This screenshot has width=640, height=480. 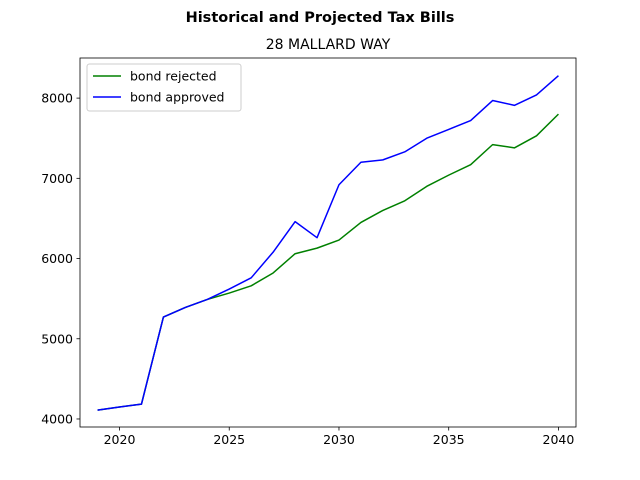 What do you see at coordinates (328, 45) in the screenshot?
I see `chart-subtitle: 28 MALLARD WAY` at bounding box center [328, 45].